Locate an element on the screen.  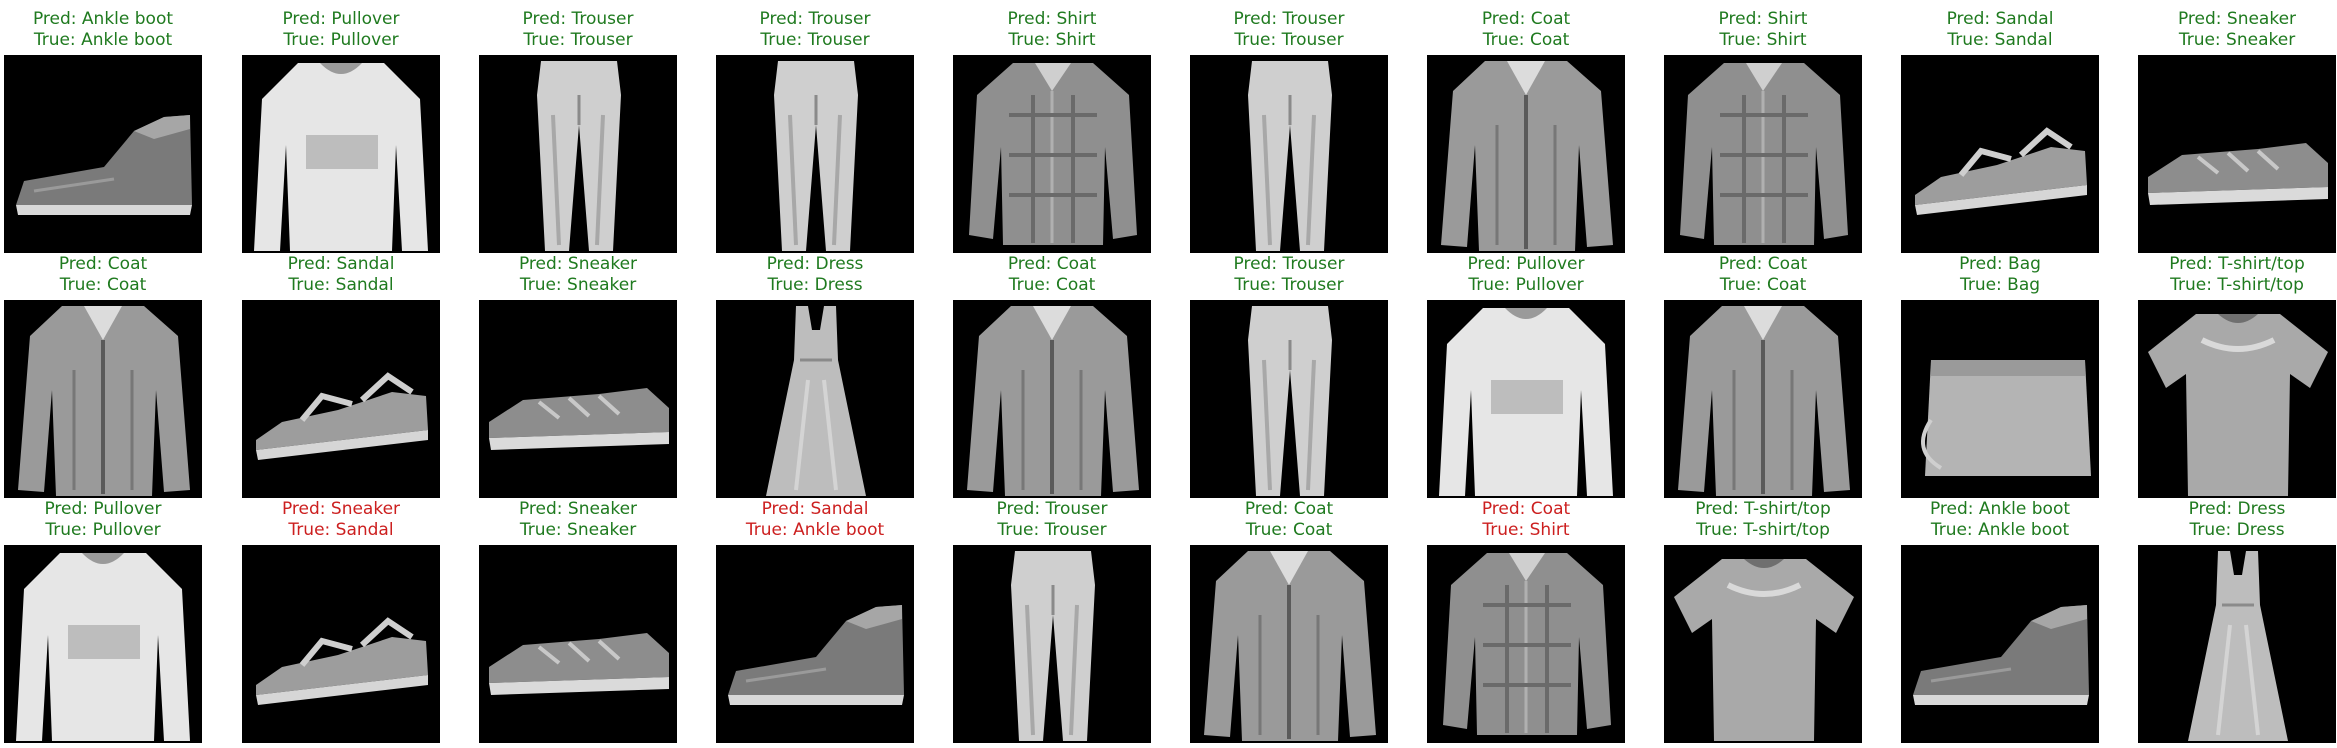
pred-label: Pred: Sandal is located at coordinates (2000, 19).